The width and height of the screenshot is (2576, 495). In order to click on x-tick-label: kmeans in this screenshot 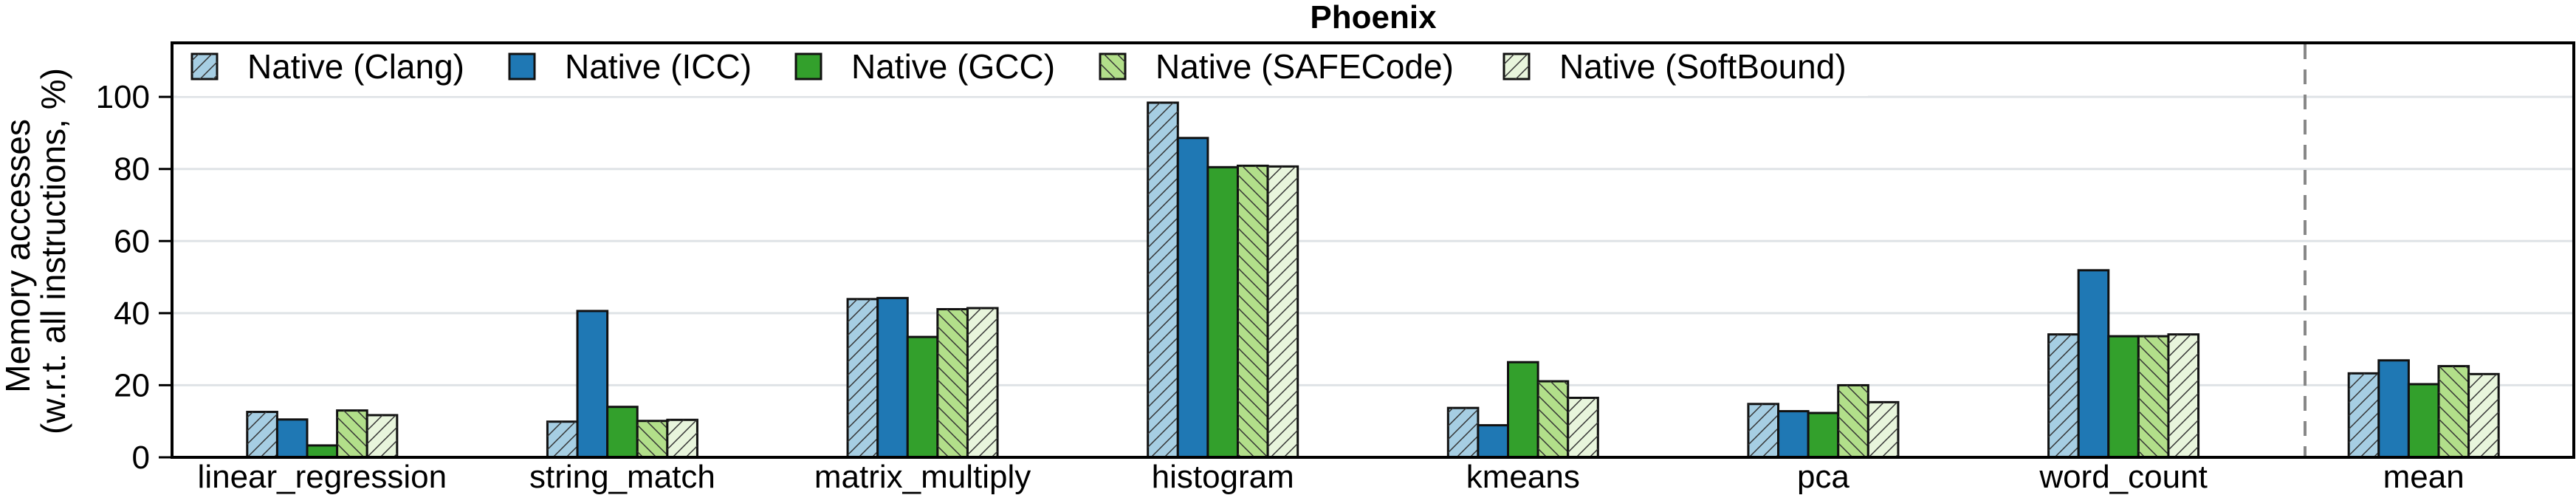, I will do `click(1523, 477)`.